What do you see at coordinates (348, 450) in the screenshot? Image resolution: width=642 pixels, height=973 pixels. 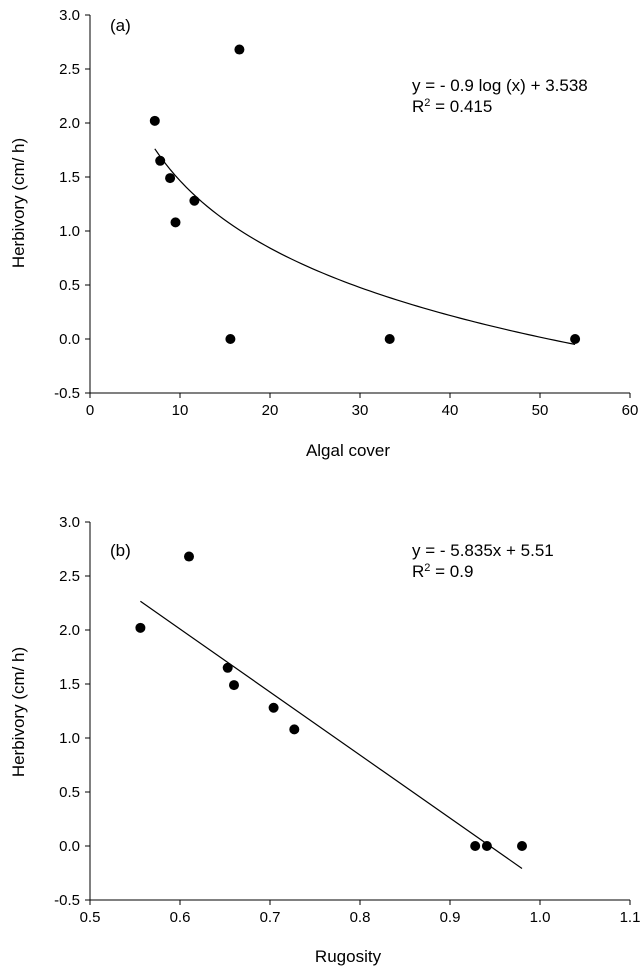 I see `panel-a-x-axis-title: Algal cover` at bounding box center [348, 450].